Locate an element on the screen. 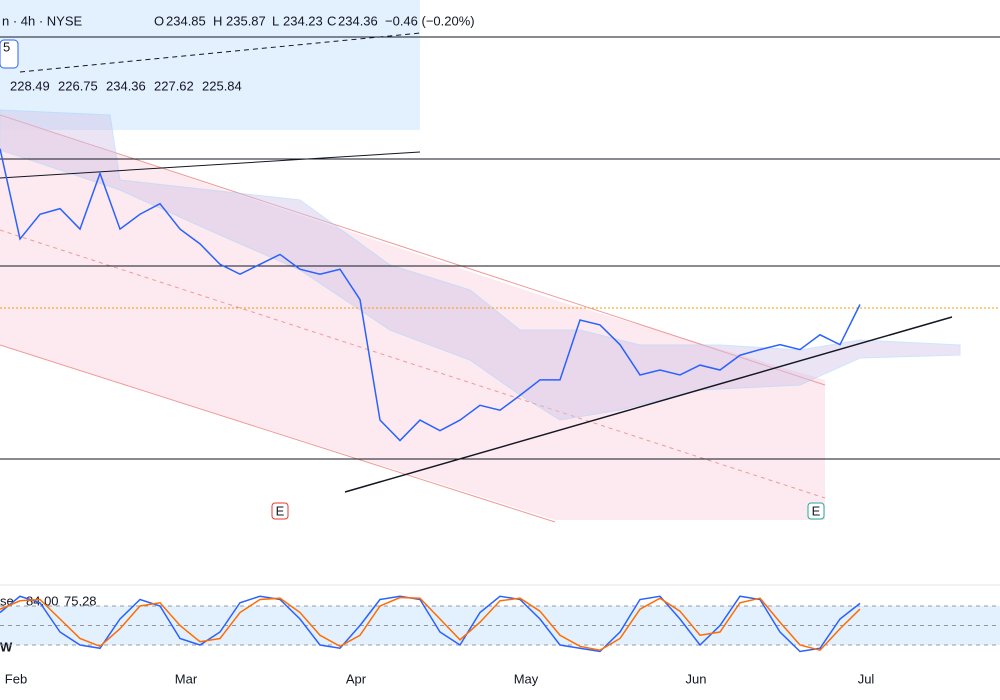 This screenshot has height=700, width=1000. info-box is located at coordinates (210, 65).